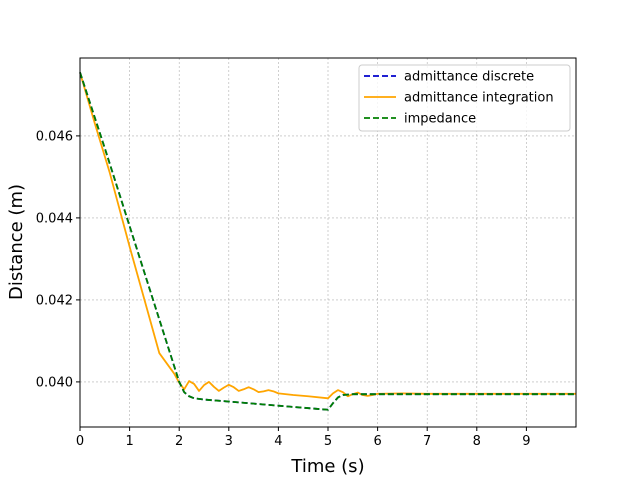 The height and width of the screenshot is (480, 640). Describe the element at coordinates (129, 441) in the screenshot. I see `x-tick-label: 1` at that location.